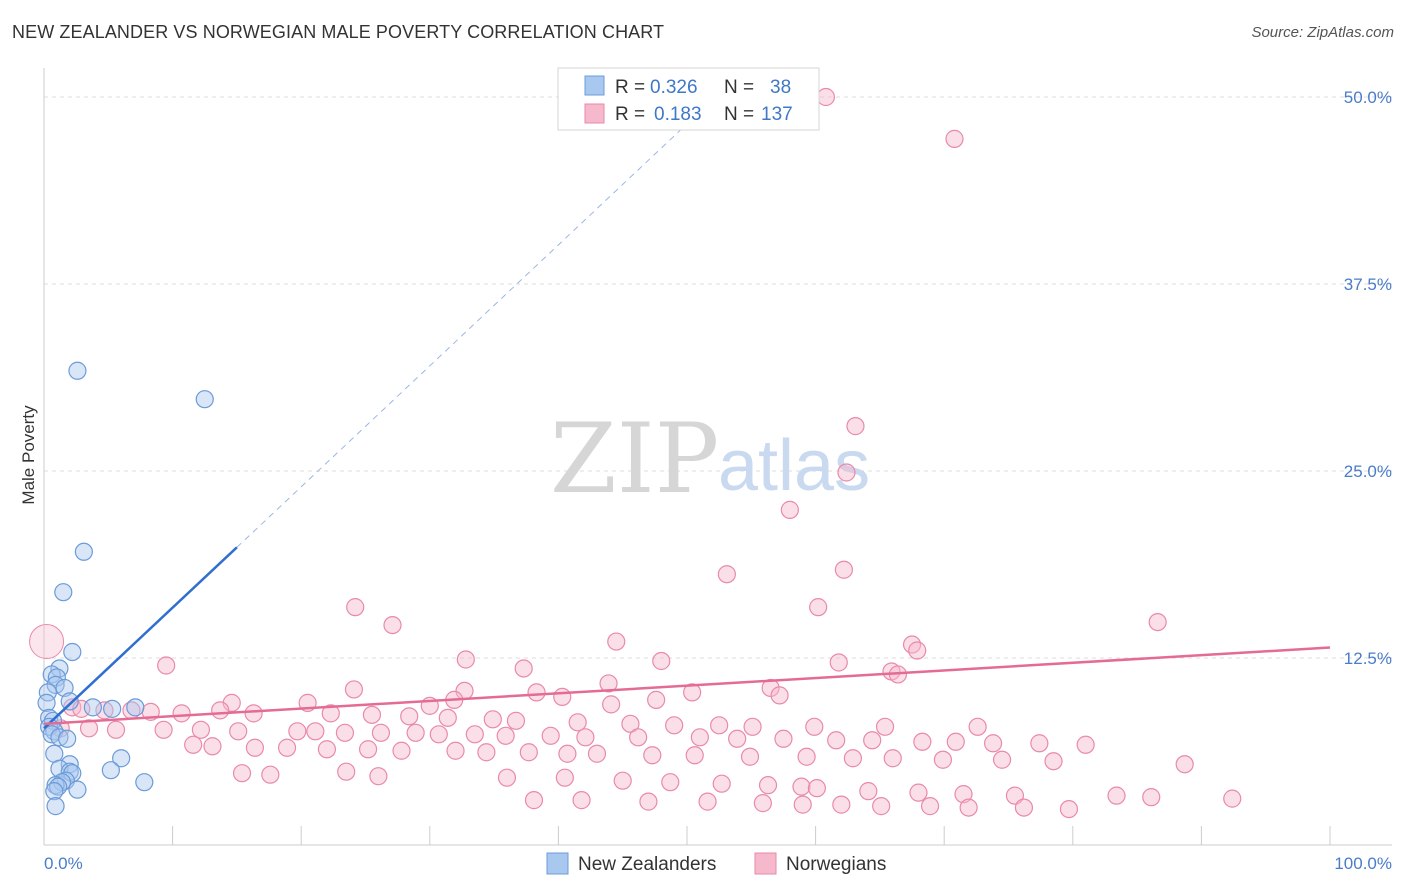  I want to click on bottom-legend-swatch-new-zealanders, so click(557, 863).